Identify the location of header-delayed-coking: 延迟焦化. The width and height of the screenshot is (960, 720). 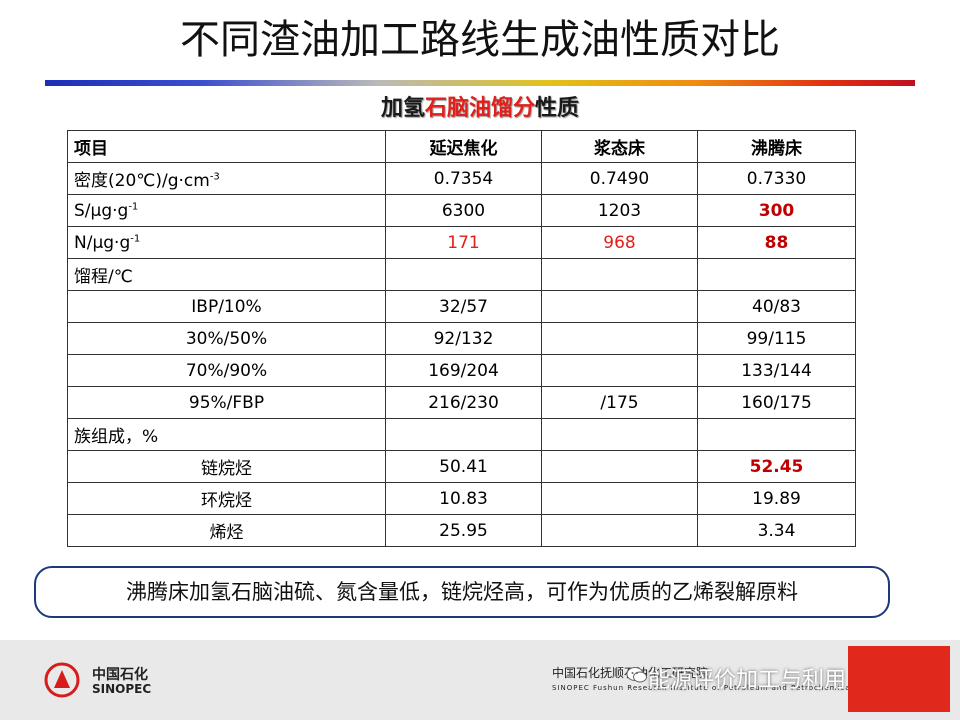
(463, 146).